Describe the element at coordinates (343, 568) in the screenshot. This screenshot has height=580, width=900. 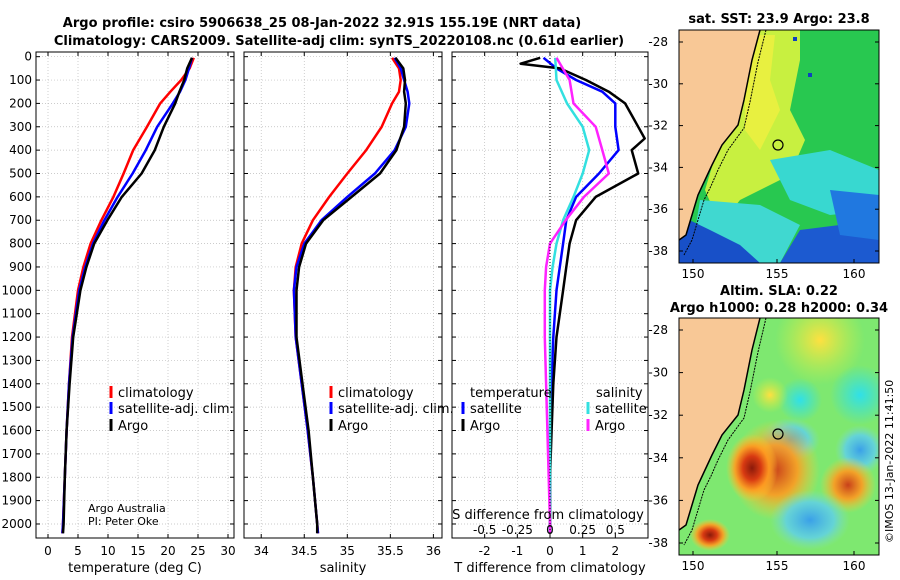
I see `salinity-axis-label: salinity` at that location.